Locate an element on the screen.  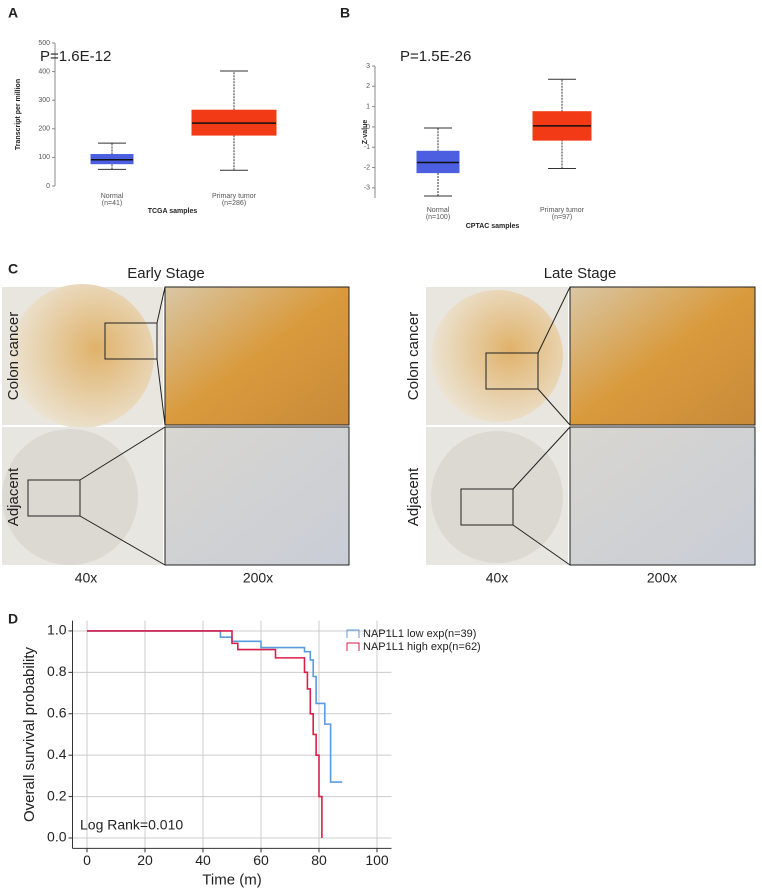
x-tick-note: (n=97) is located at coordinates (562, 217).